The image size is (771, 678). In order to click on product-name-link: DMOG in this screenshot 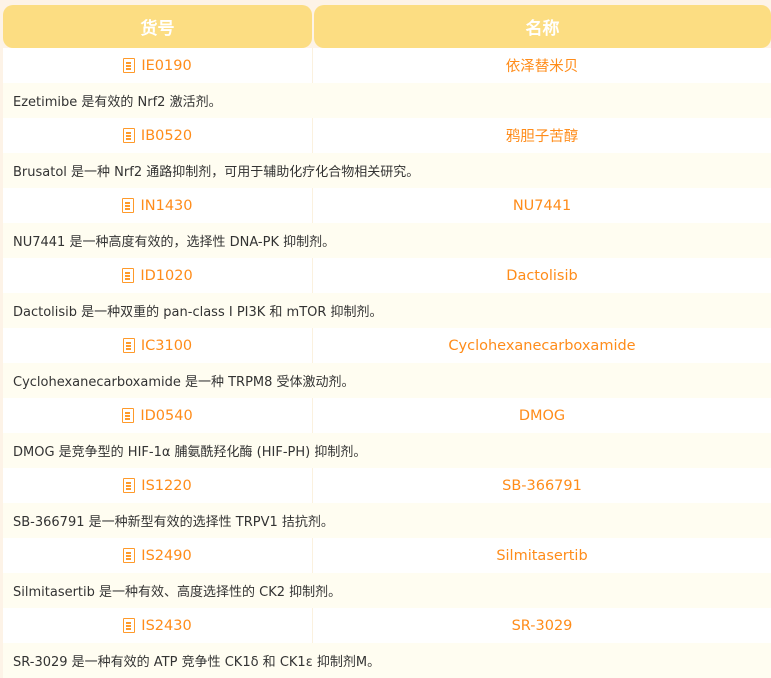, I will do `click(542, 415)`.